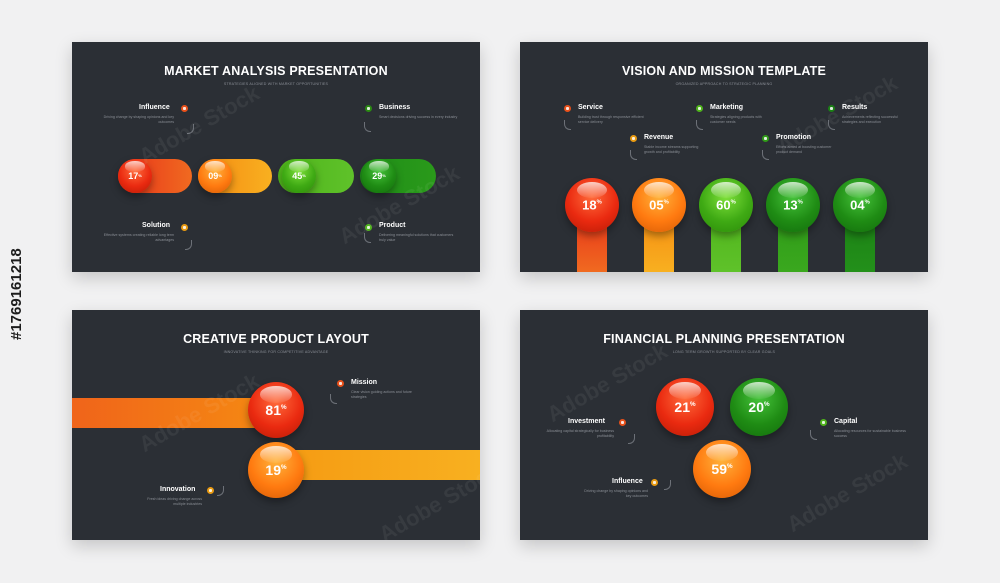  Describe the element at coordinates (276, 410) in the screenshot. I see `metric-ball-81: 81%` at that location.